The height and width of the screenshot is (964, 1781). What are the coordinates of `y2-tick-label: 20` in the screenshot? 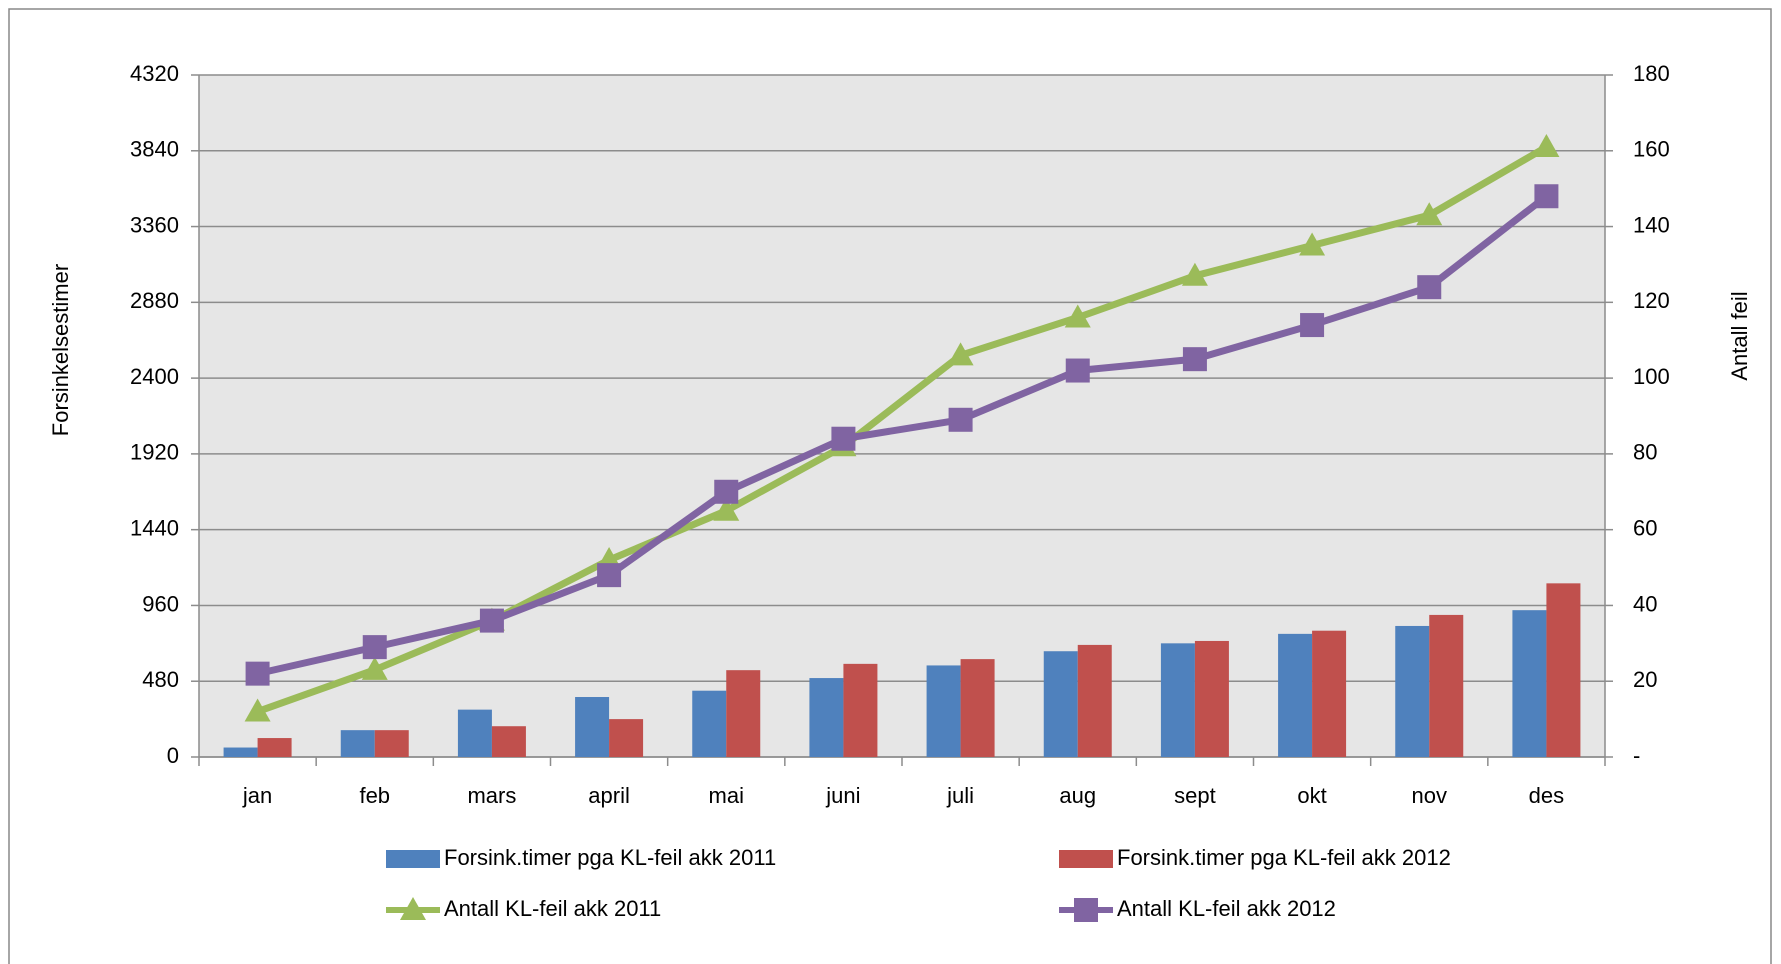 It's located at (1645, 679).